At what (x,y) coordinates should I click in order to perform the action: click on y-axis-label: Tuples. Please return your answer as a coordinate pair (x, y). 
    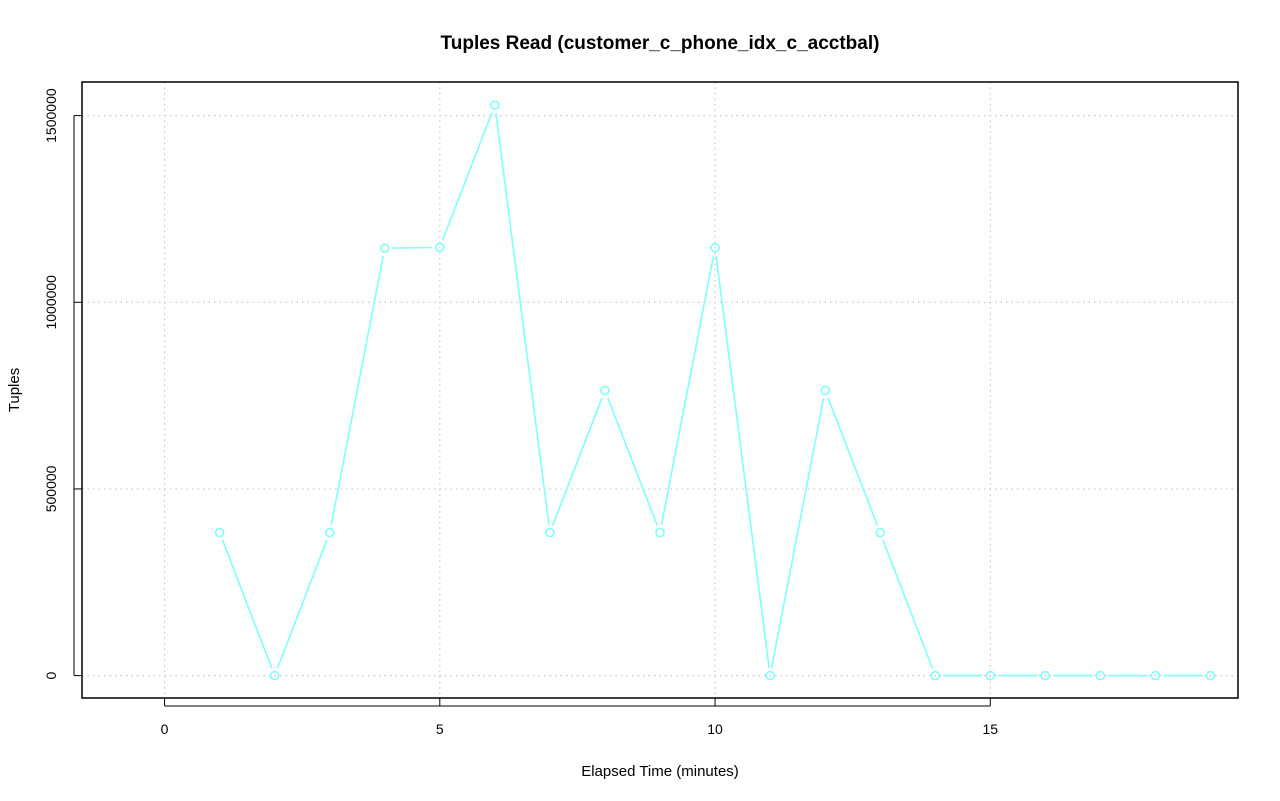
    Looking at the image, I should click on (14, 390).